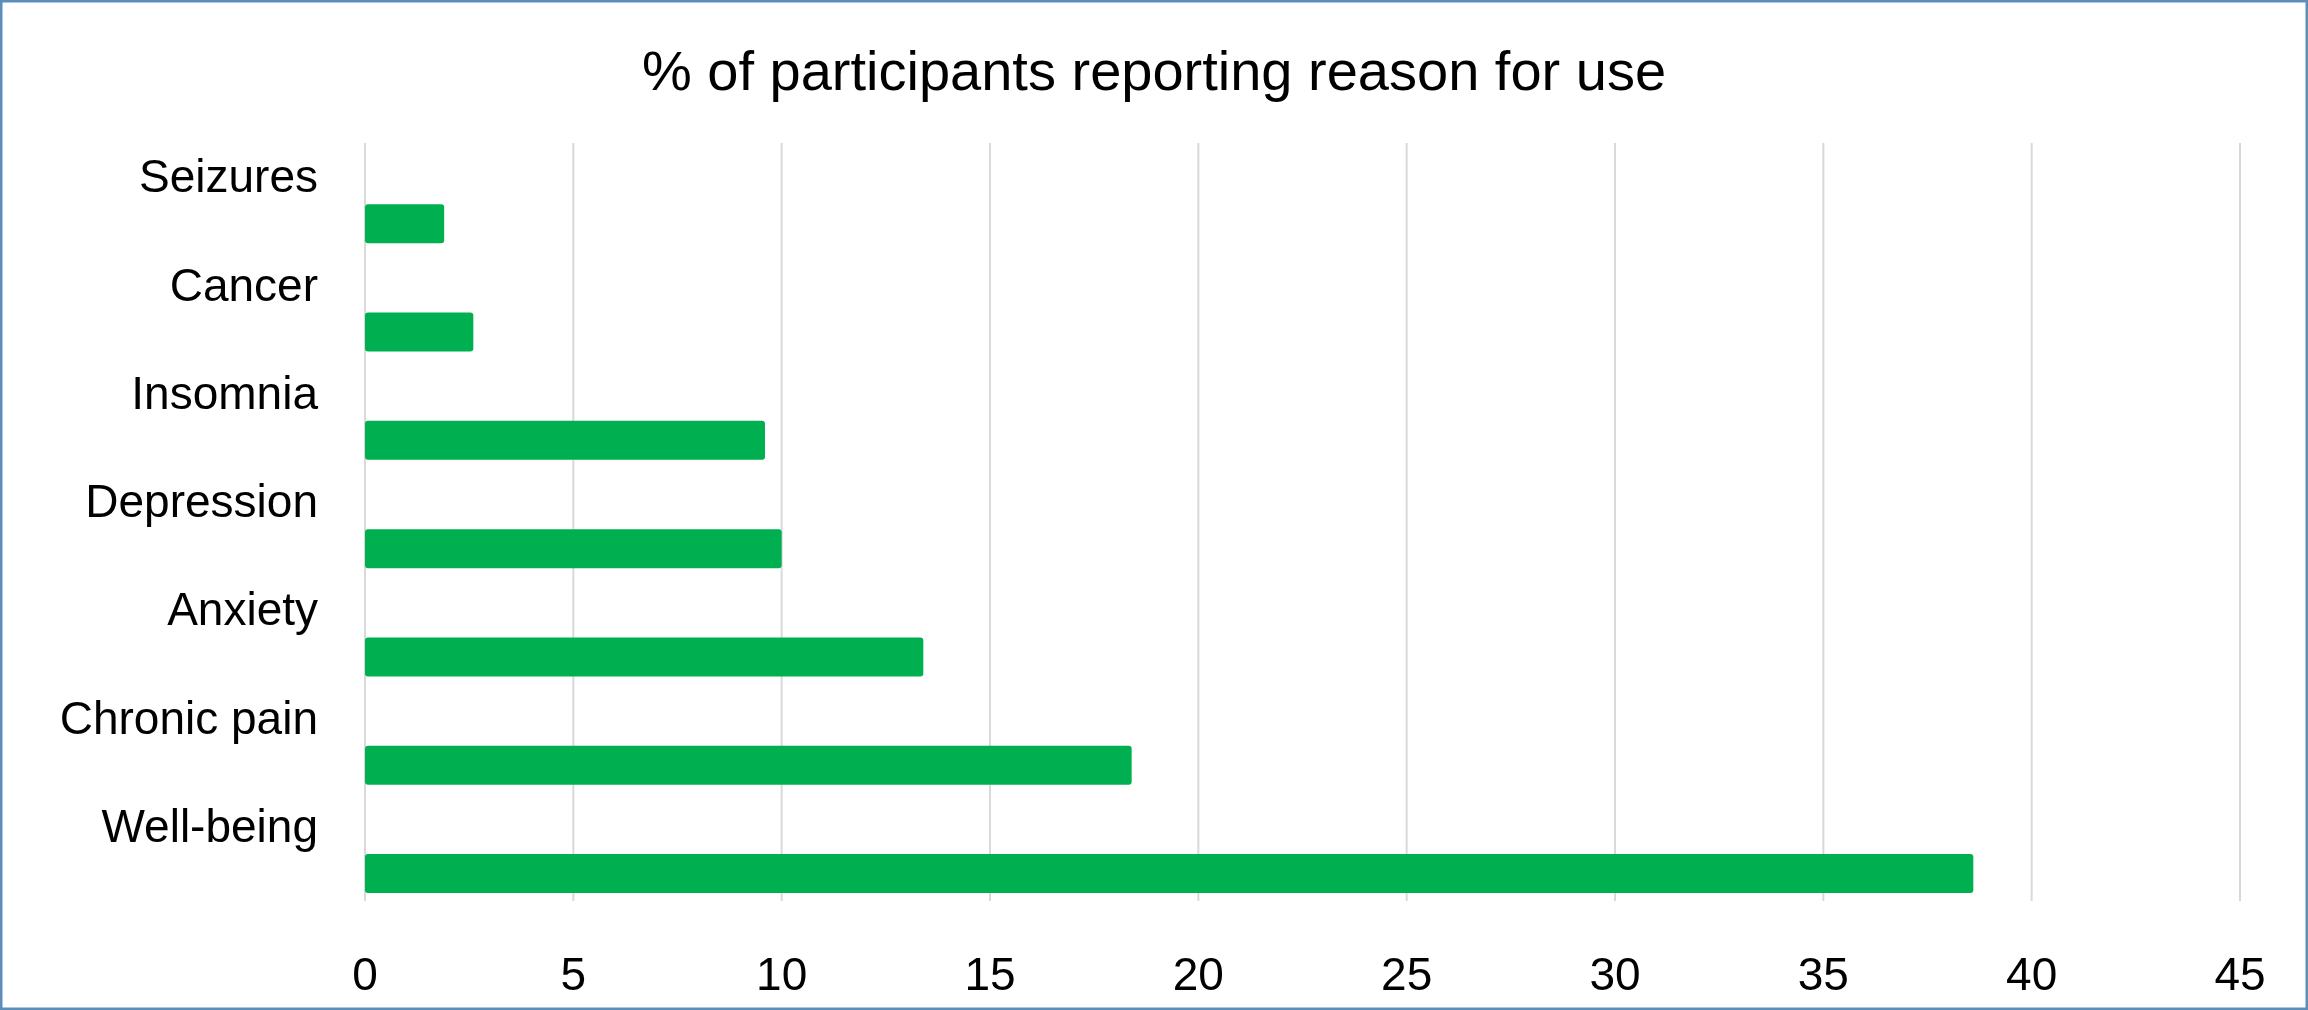 This screenshot has width=2308, height=1010. What do you see at coordinates (1823, 974) in the screenshot?
I see `x-tick-label: 35` at bounding box center [1823, 974].